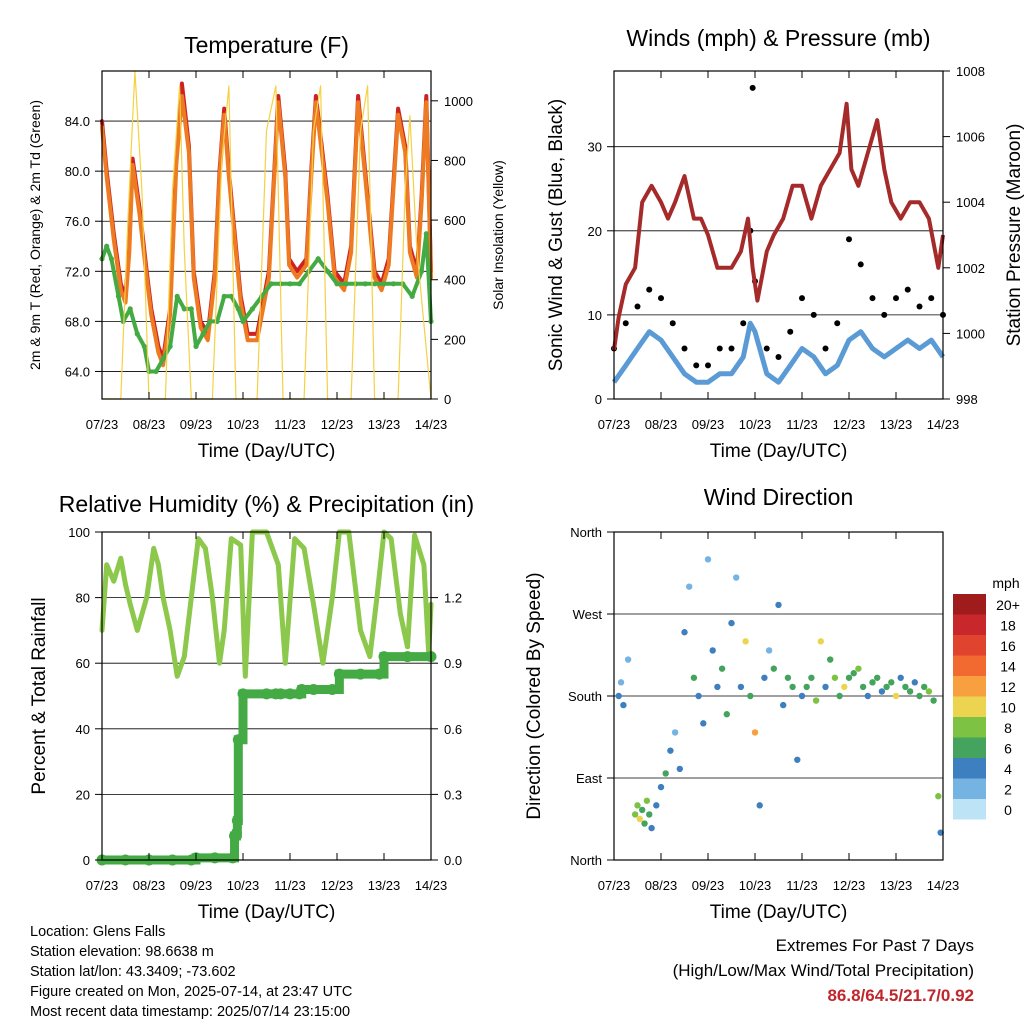 The image size is (1024, 1024). Describe the element at coordinates (661, 424) in the screenshot. I see `x-tick-label: 08/23` at that location.